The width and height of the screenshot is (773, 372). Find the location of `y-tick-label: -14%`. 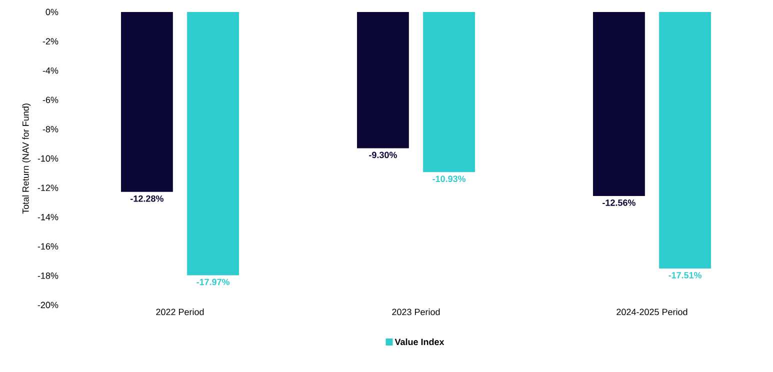

y-tick-label: -14% is located at coordinates (48, 217).